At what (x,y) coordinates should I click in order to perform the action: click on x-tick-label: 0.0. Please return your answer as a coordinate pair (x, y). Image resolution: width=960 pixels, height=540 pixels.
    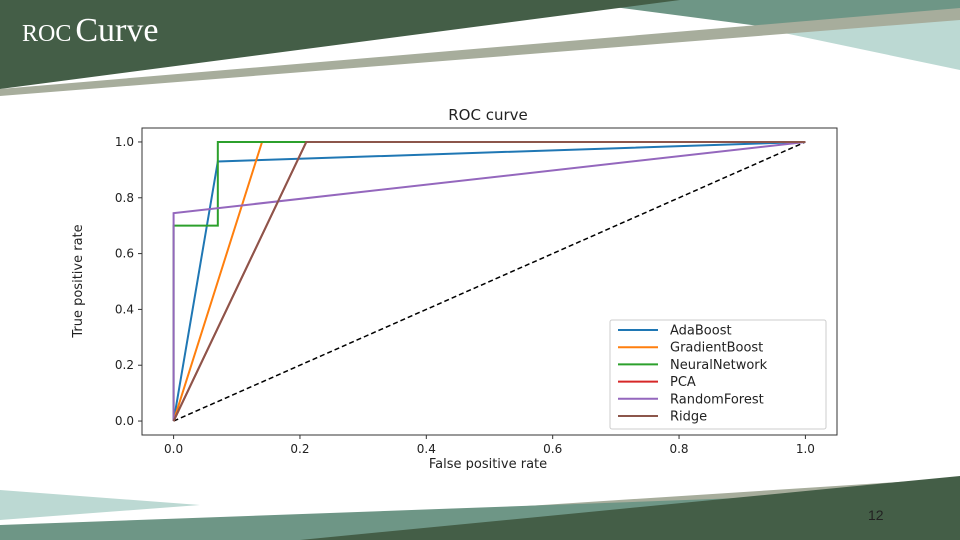
    Looking at the image, I should click on (173, 449).